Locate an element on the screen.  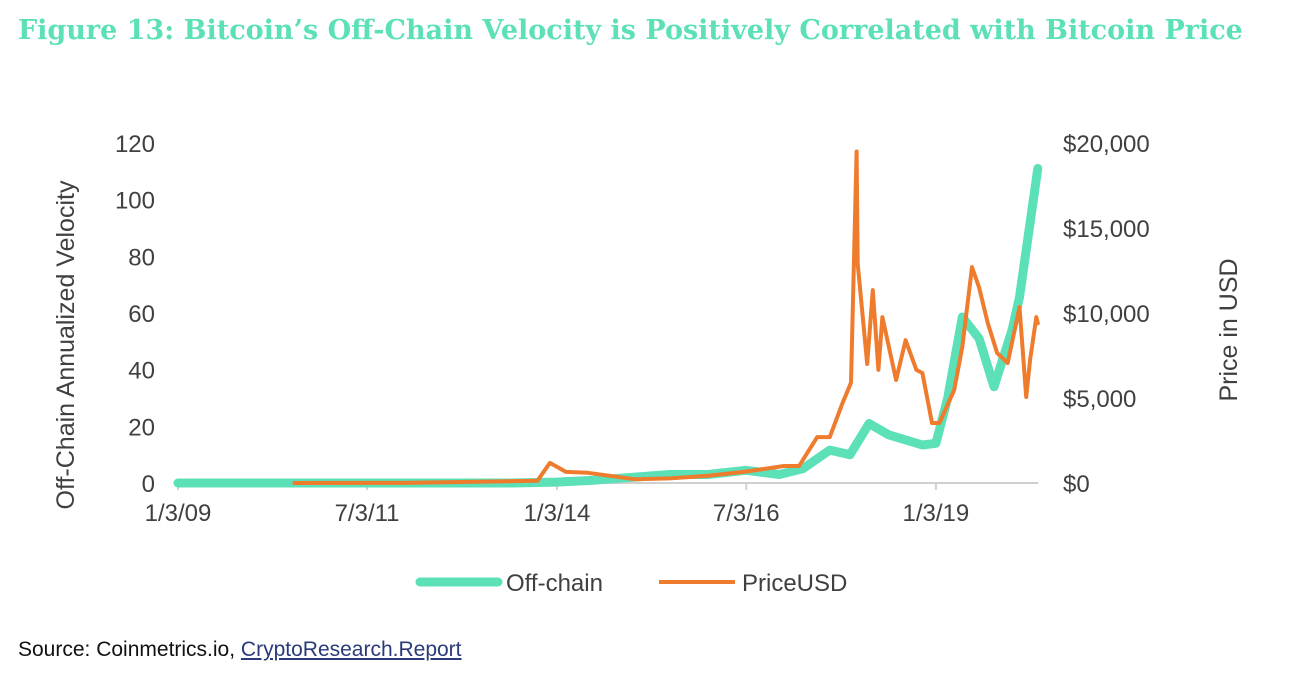
y-tick-label: 100 is located at coordinates (135, 201).